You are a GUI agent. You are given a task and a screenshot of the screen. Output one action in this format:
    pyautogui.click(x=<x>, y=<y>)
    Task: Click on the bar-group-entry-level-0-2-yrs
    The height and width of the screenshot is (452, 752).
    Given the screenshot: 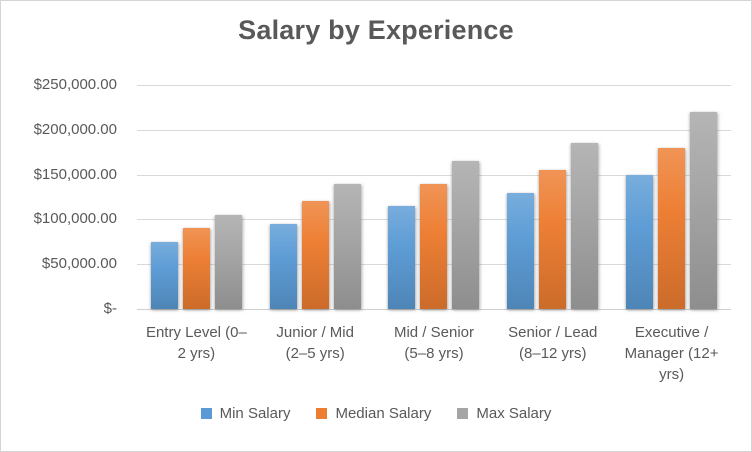 What is the action you would take?
    pyautogui.click(x=196, y=197)
    